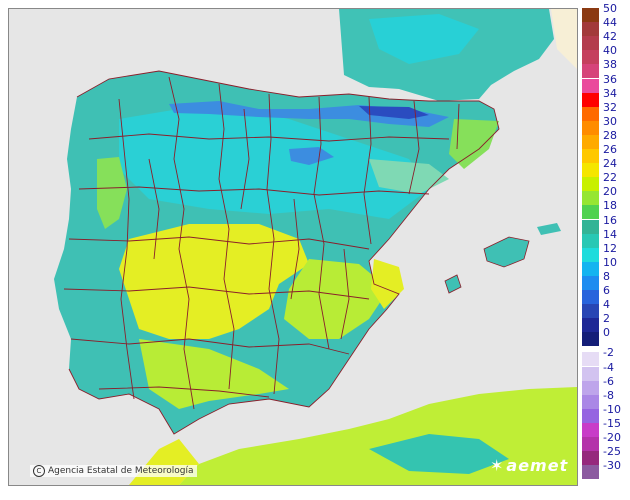  What do you see at coordinates (409, 176) in the screenshot?
I see `ebro-valley` at bounding box center [409, 176].